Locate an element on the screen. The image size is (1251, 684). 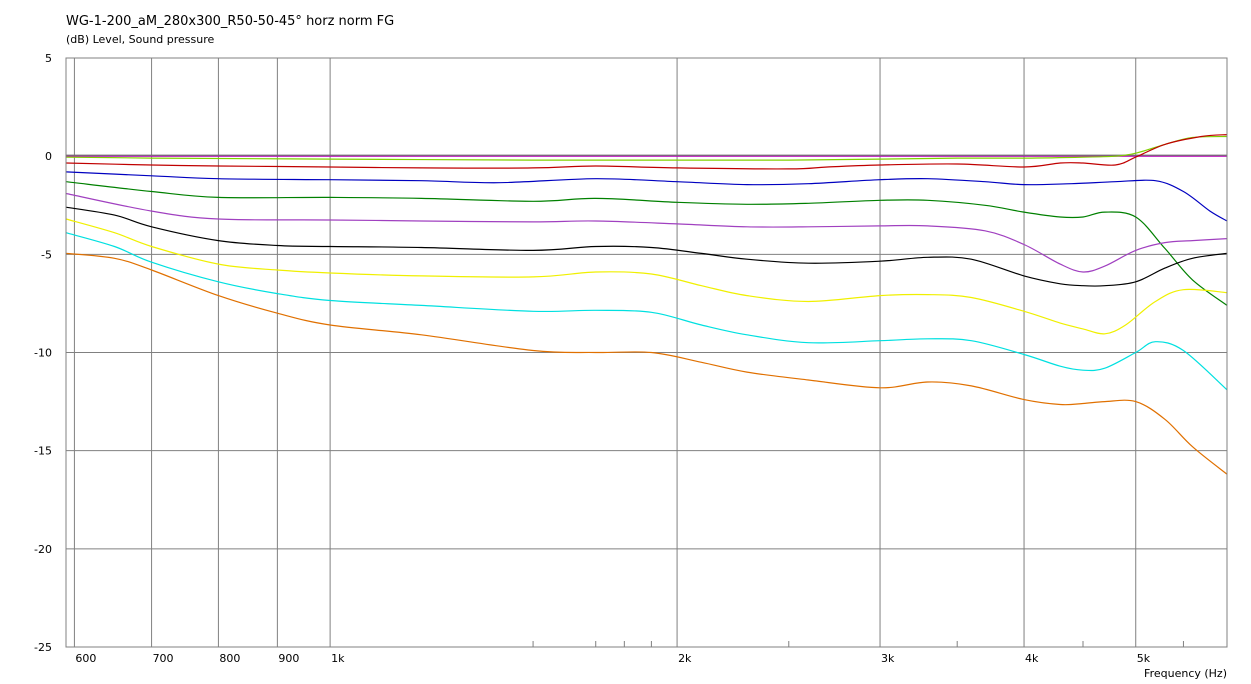
x-tick-label: 600 is located at coordinates (85, 658).